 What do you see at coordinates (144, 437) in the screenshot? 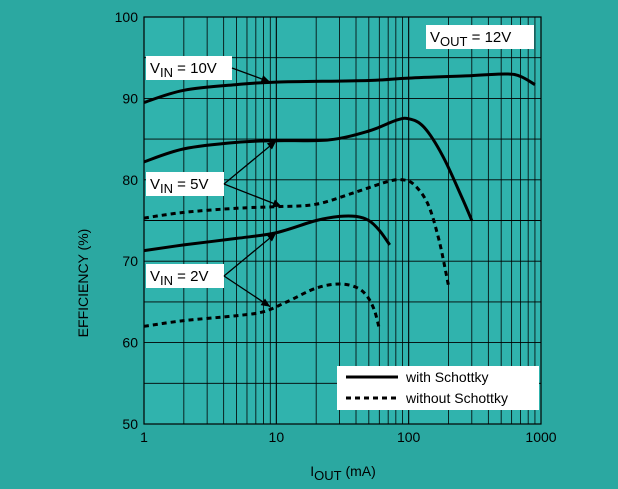
I see `x-tick-label: 1` at bounding box center [144, 437].